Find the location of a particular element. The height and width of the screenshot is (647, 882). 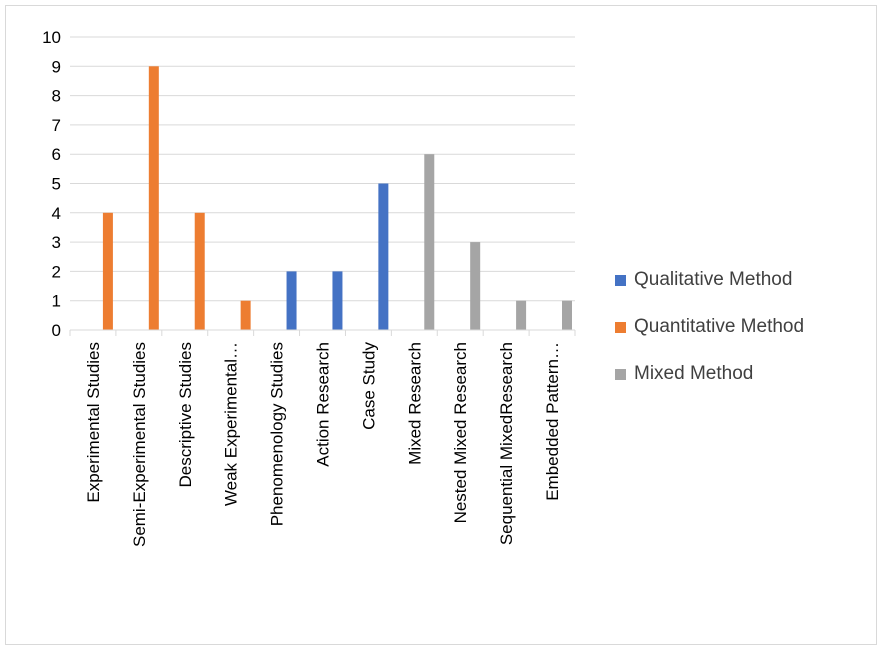

legend-label: Mixed Method is located at coordinates (694, 373).